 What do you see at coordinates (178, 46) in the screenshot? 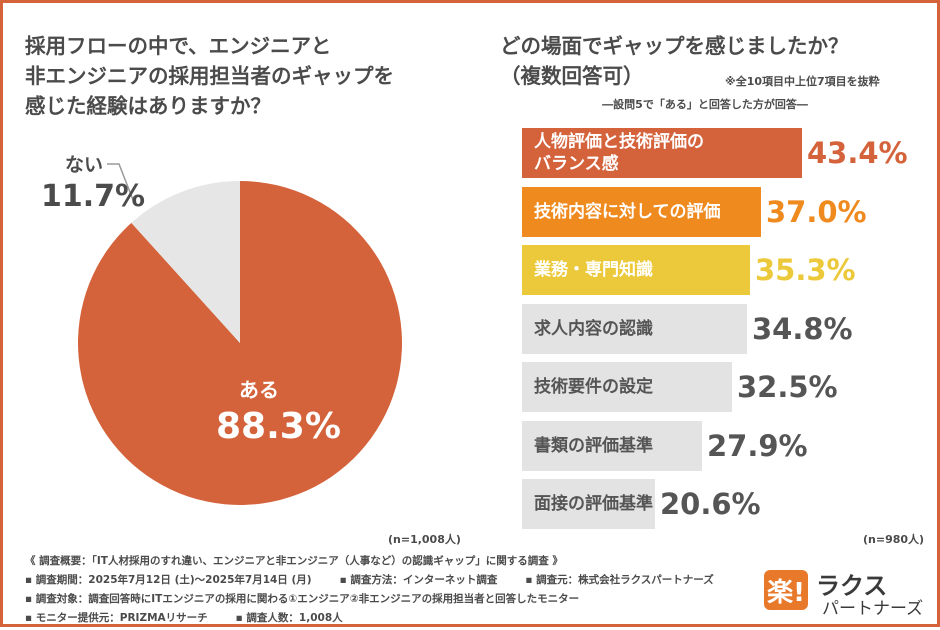
I see `left-question-line: 採用フローの中で、エンジニアと` at bounding box center [178, 46].